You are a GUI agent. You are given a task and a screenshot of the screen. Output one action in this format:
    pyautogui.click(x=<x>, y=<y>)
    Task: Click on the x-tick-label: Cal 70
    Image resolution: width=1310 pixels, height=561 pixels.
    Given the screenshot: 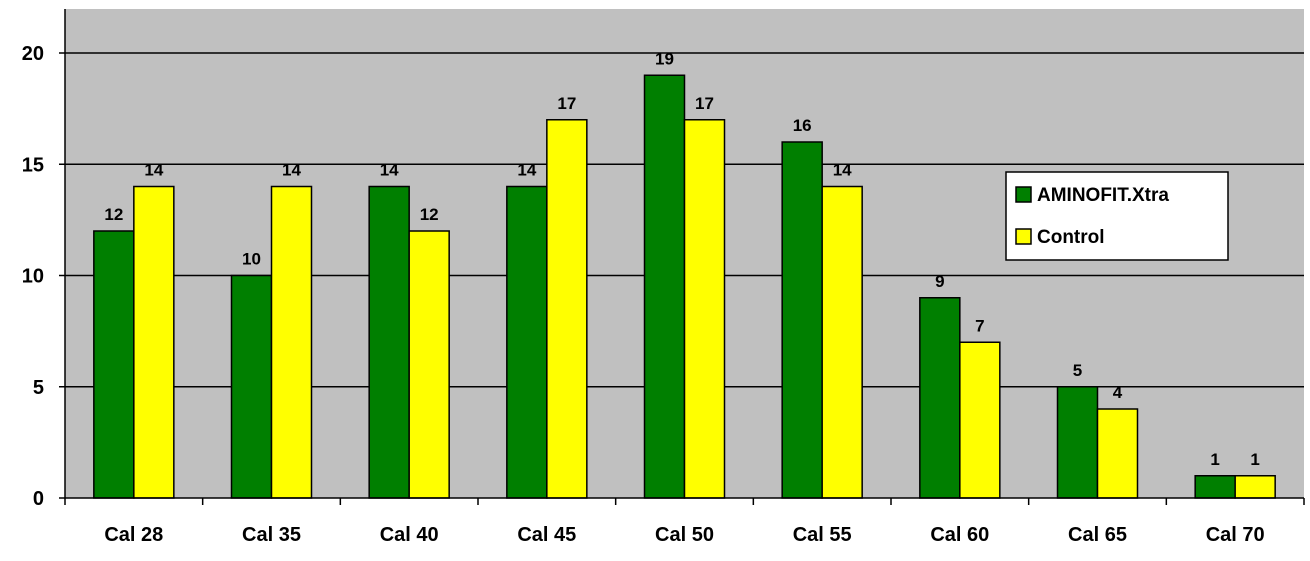 What is the action you would take?
    pyautogui.click(x=1235, y=535)
    